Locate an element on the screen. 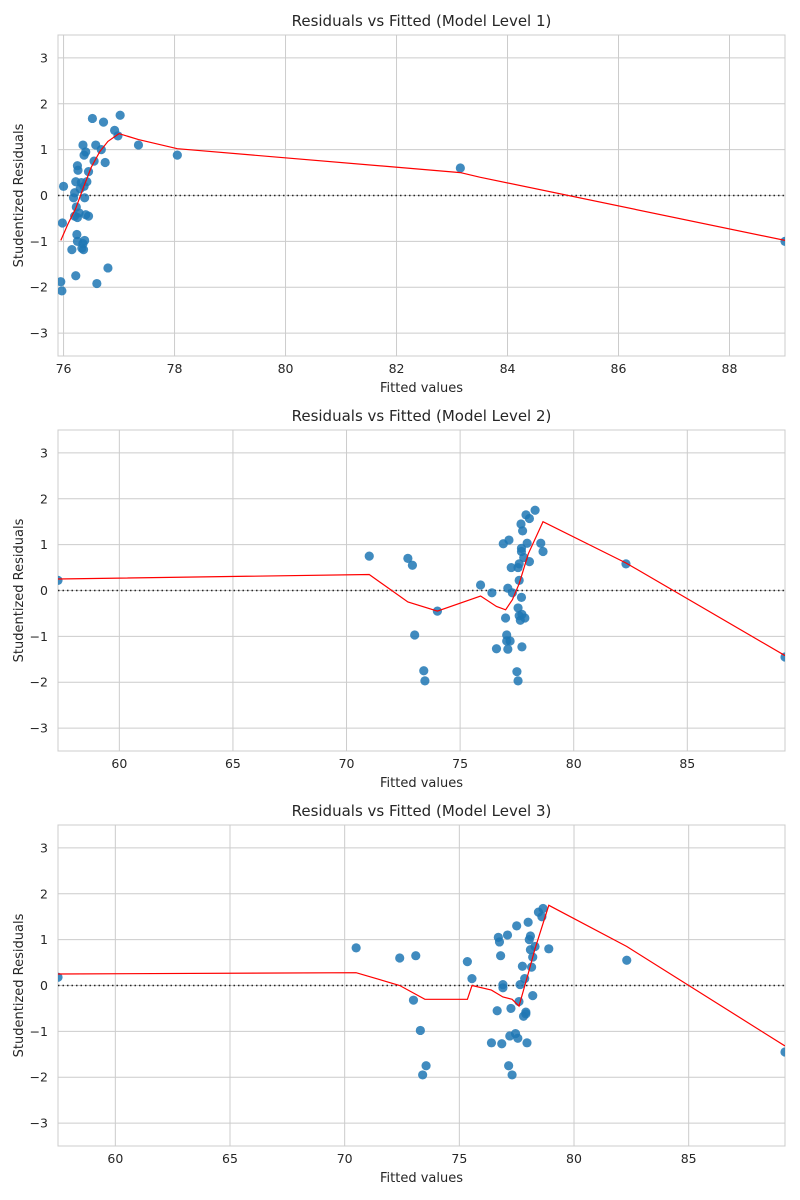  x-tick-label: 65 is located at coordinates (233, 763).